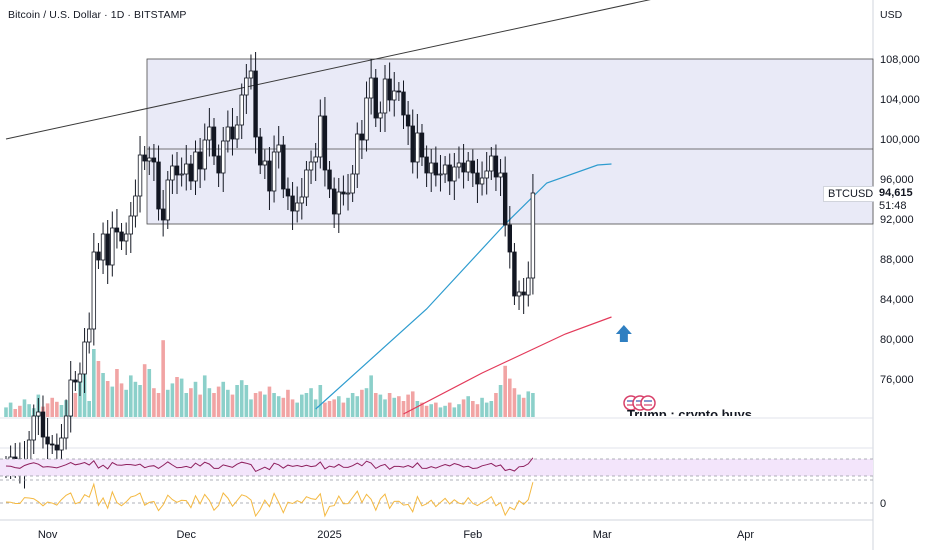  What do you see at coordinates (896, 193) in the screenshot?
I see `last-price-value: 94,615` at bounding box center [896, 193].